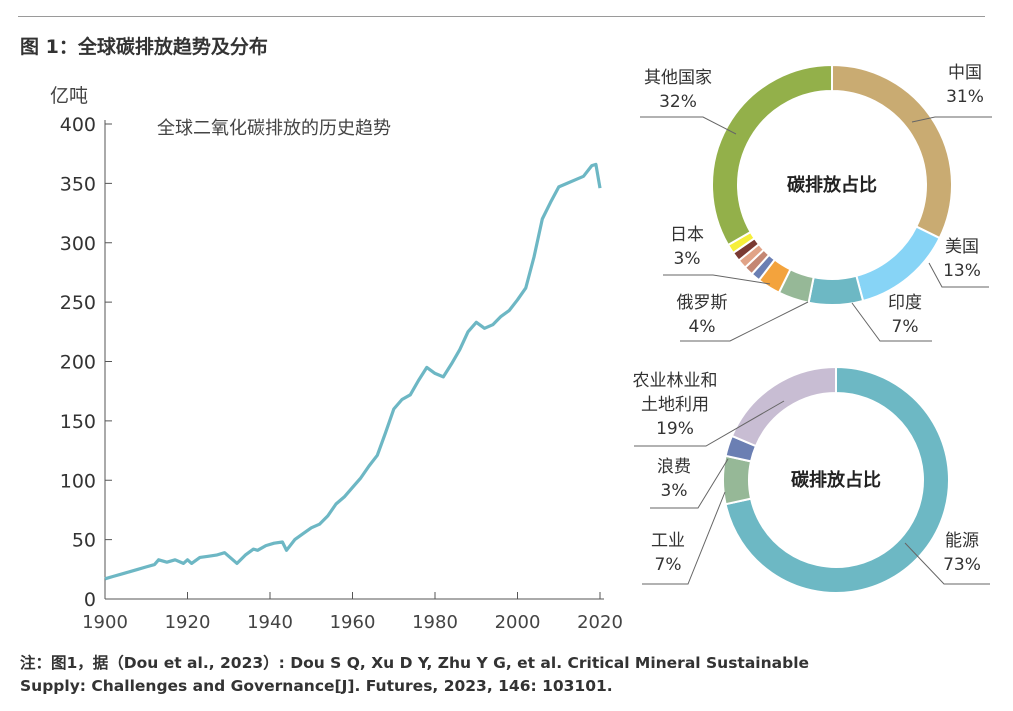 Image resolution: width=1013 pixels, height=711 pixels. Describe the element at coordinates (84, 541) in the screenshot. I see `y-tick-label: 50` at that location.